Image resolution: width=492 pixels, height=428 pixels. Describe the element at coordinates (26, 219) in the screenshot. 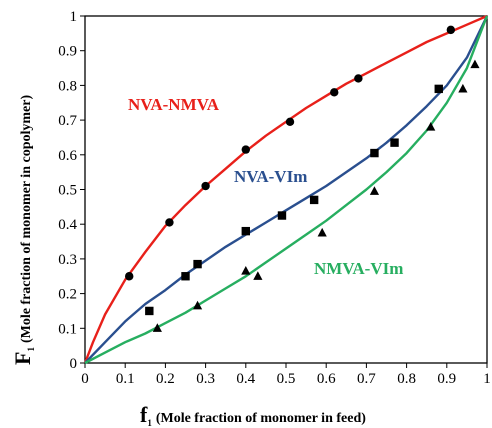

I see `y-axis-title-text: (Mole fraction of monomer in copolymer)` at that location.